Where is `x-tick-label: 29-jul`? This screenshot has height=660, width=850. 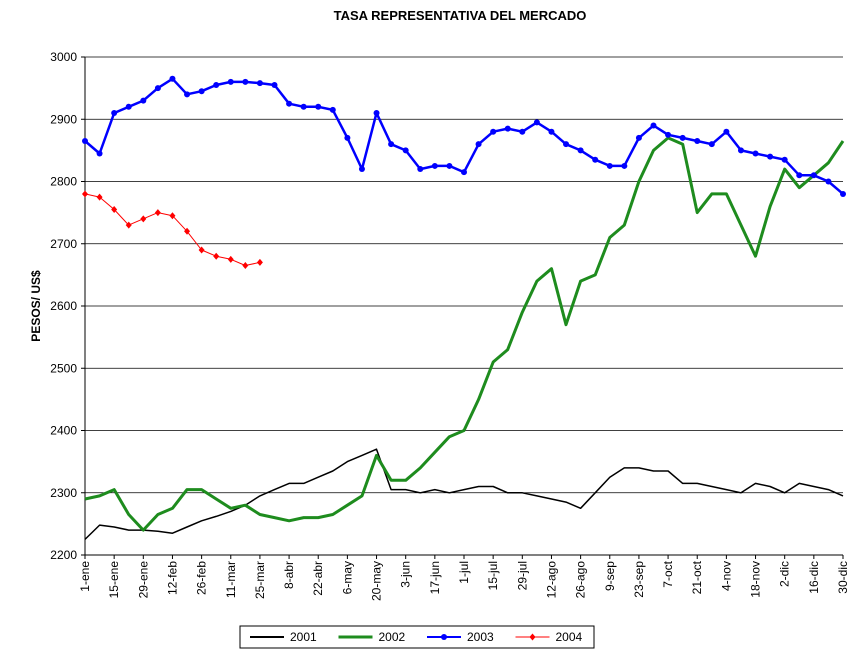 x-tick-label: 29-jul is located at coordinates (522, 575).